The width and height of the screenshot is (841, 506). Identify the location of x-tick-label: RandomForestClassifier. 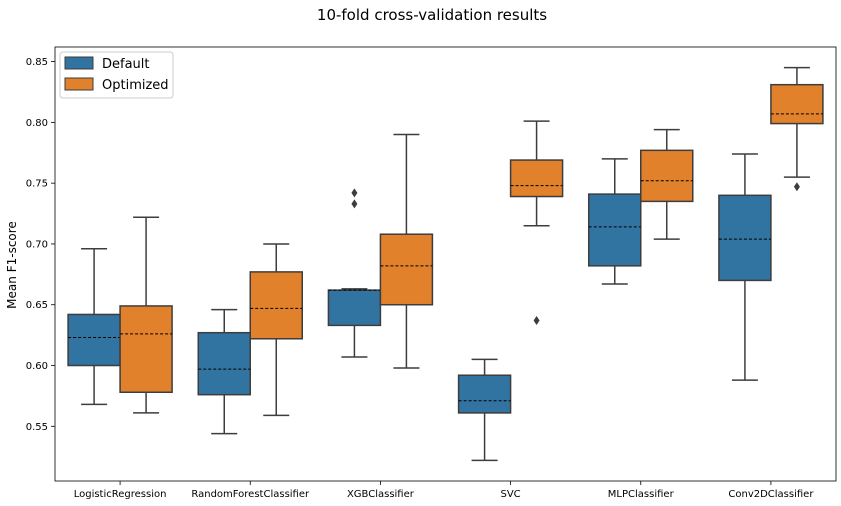
(250, 494).